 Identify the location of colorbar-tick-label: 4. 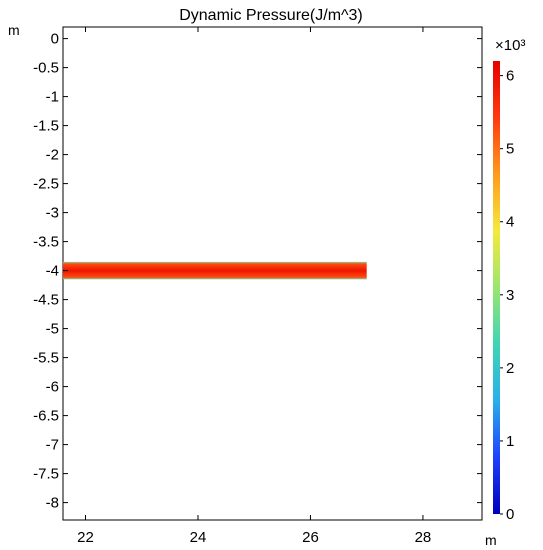
(510, 222).